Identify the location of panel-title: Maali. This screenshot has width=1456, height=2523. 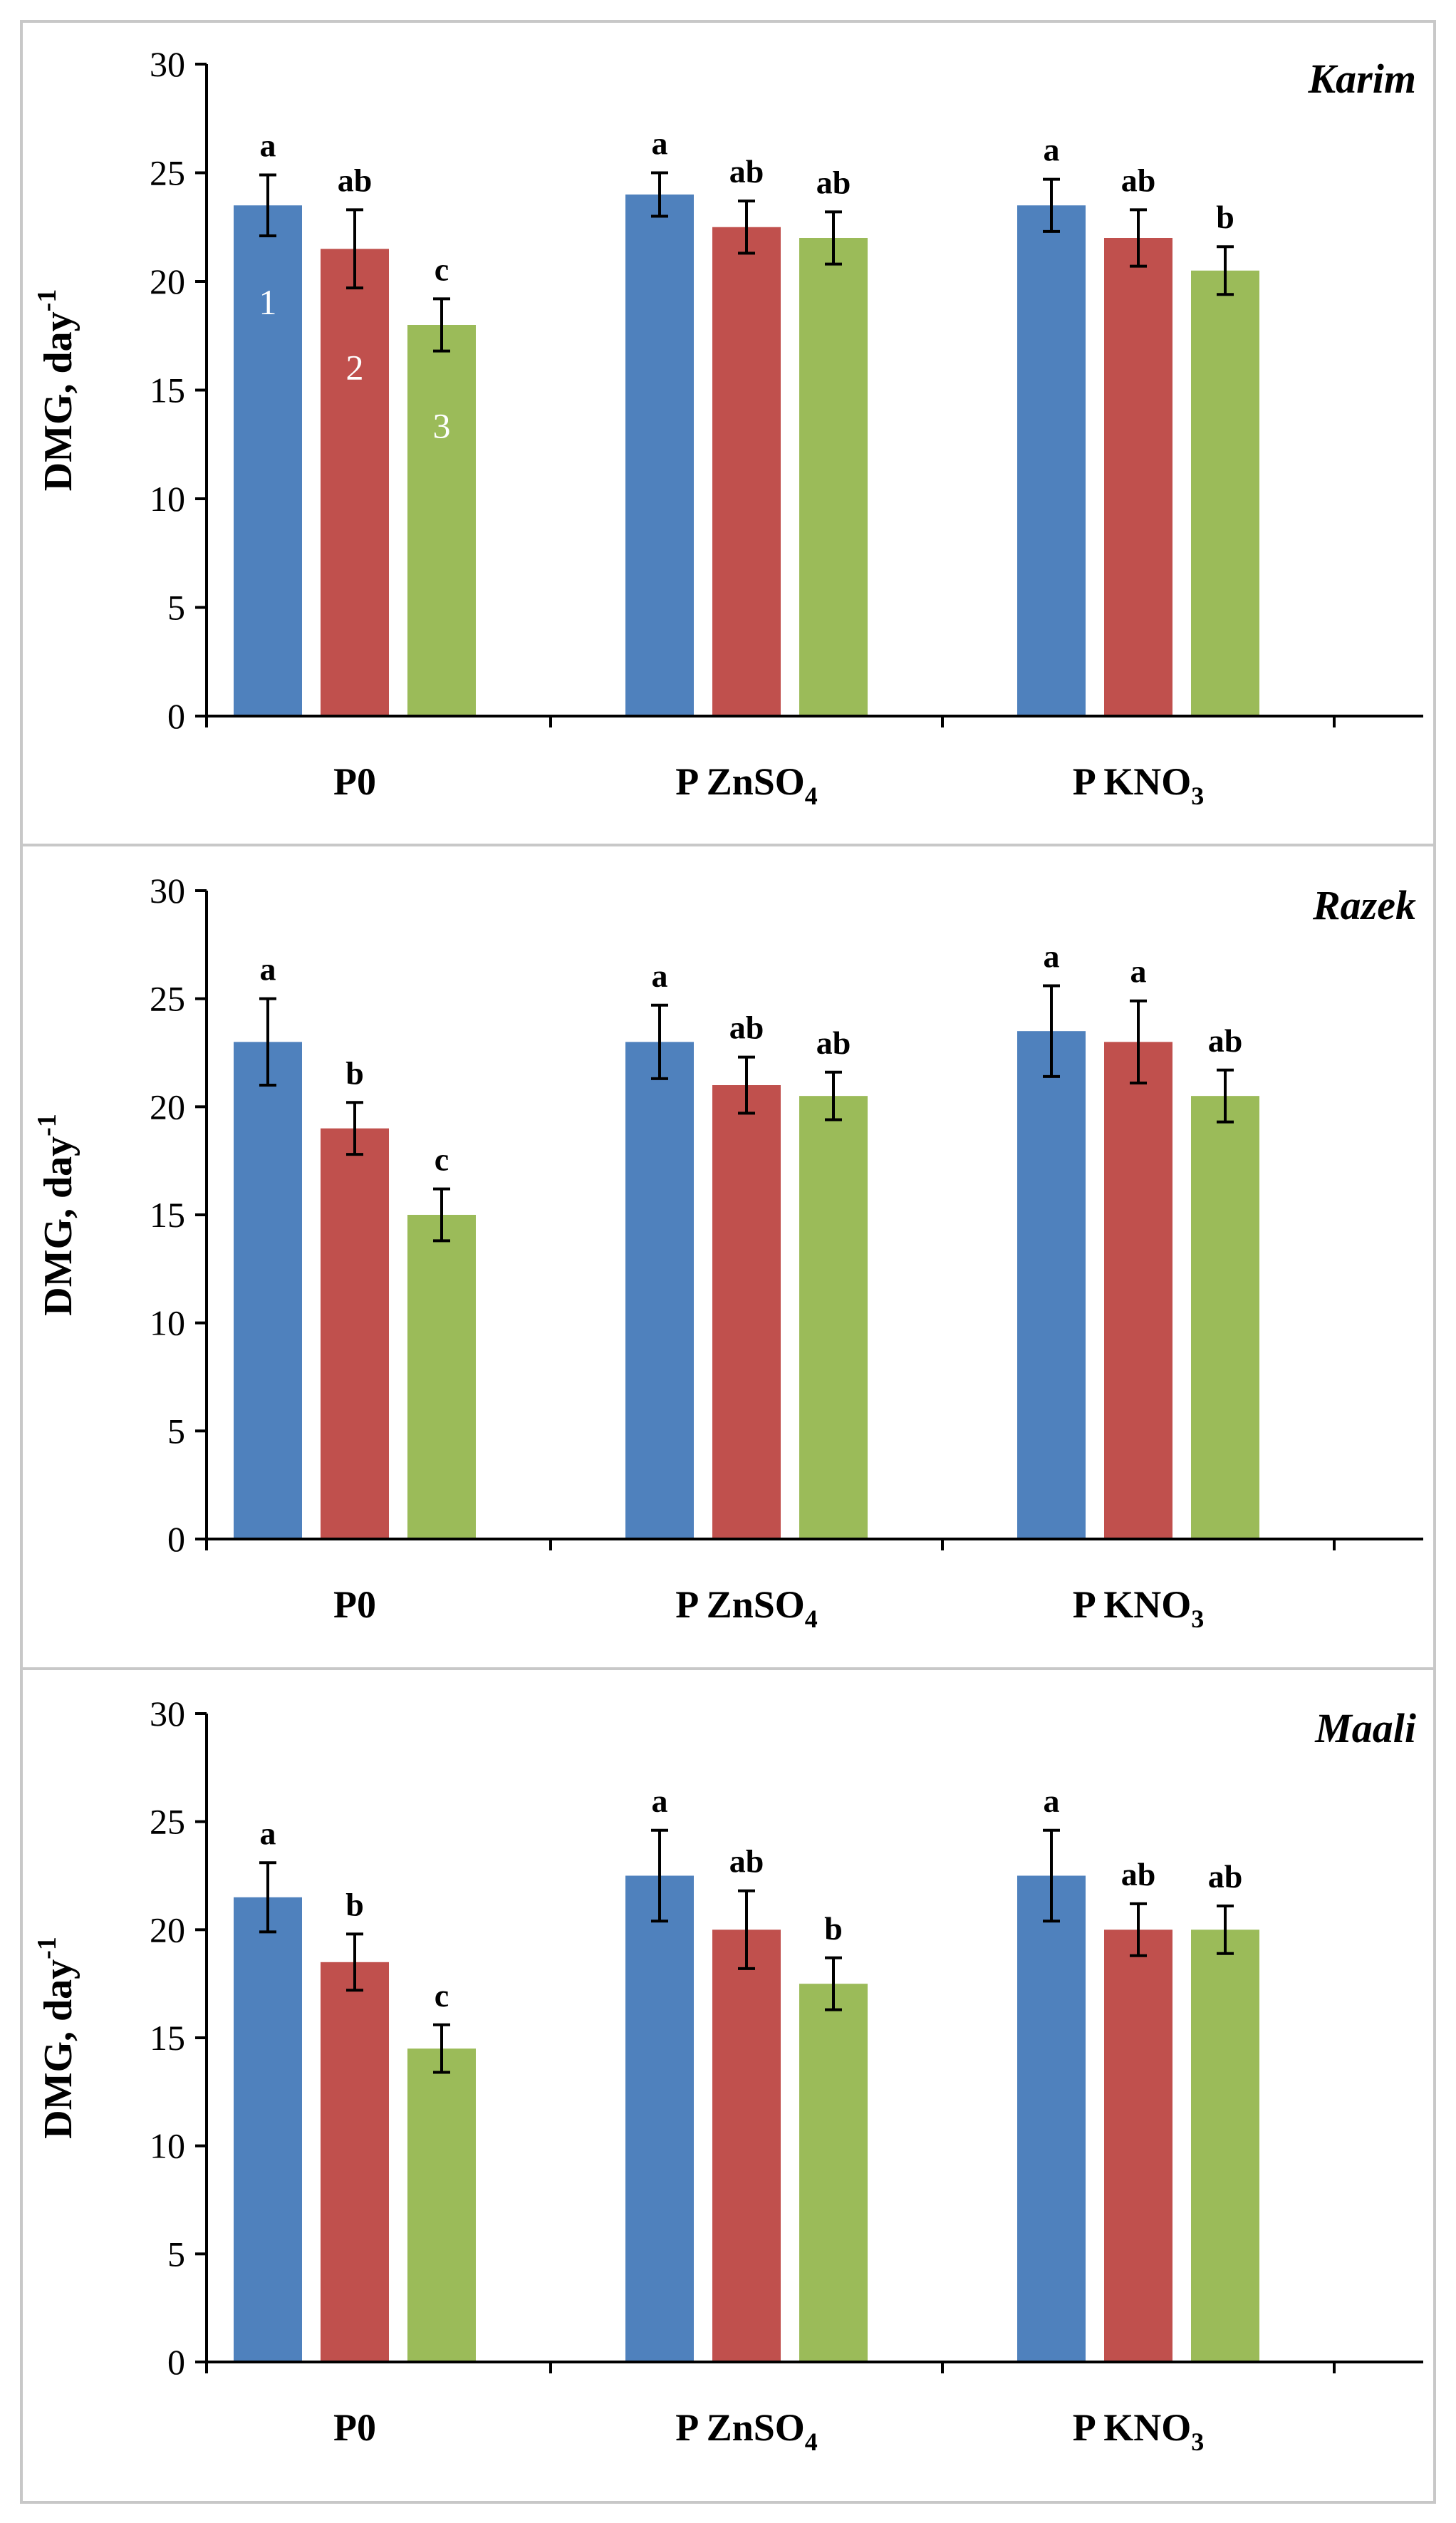
(1365, 1728).